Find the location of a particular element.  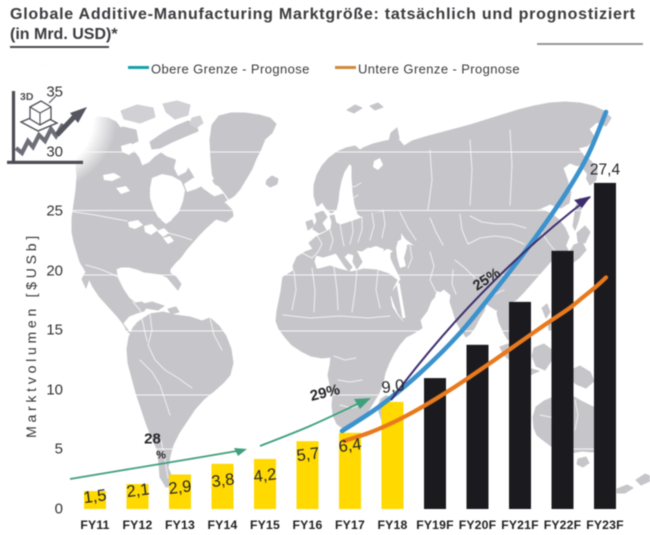

svg-text: 3D is located at coordinates (27, 97).